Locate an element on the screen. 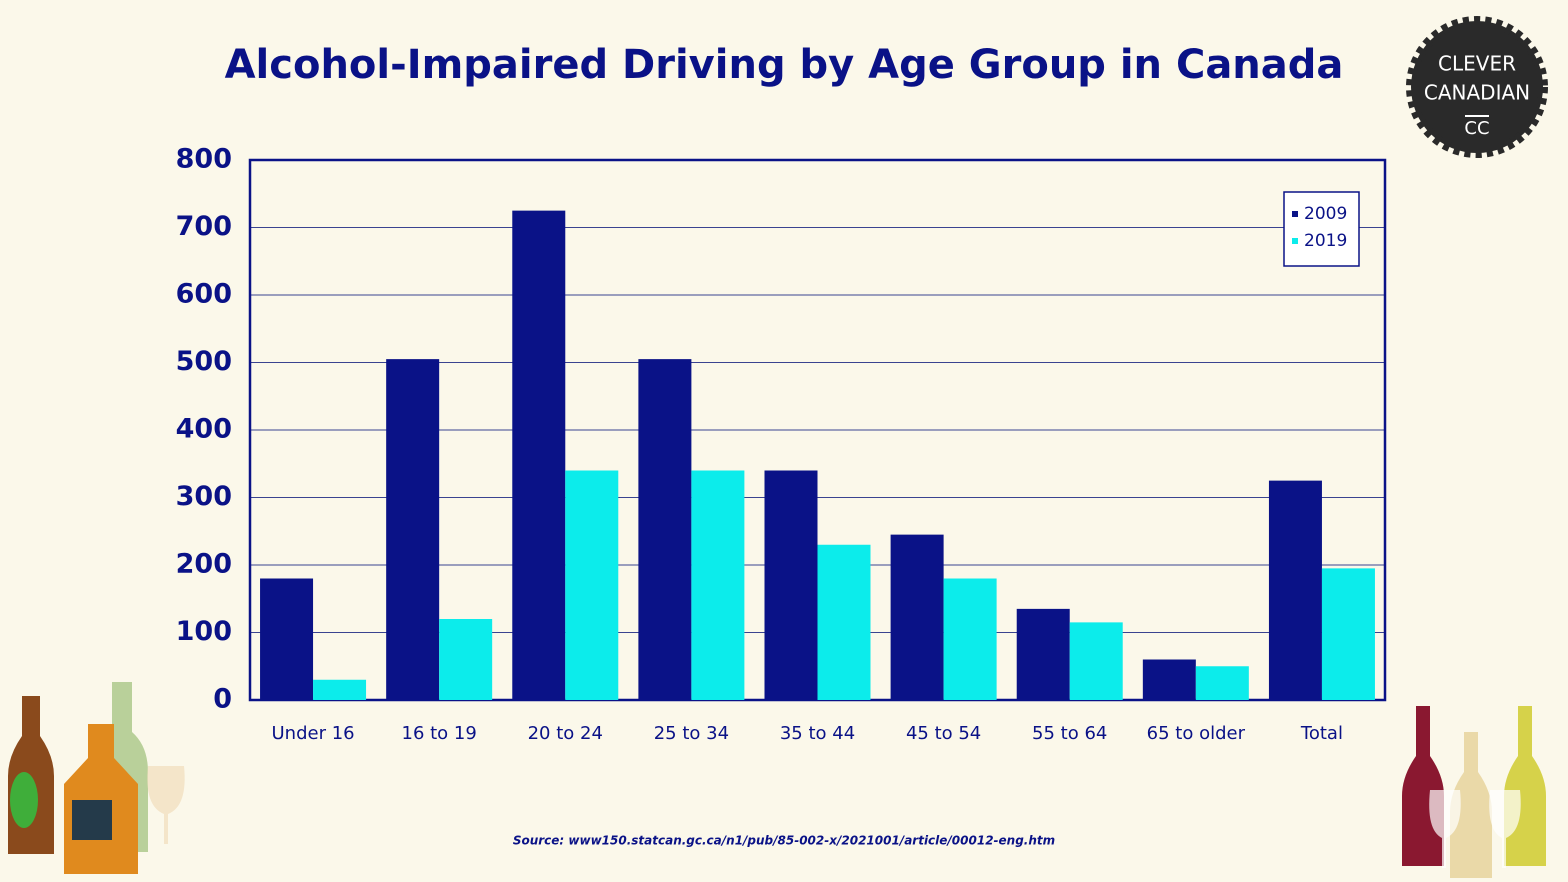  x-tick-label: Under 16 is located at coordinates (313, 733).